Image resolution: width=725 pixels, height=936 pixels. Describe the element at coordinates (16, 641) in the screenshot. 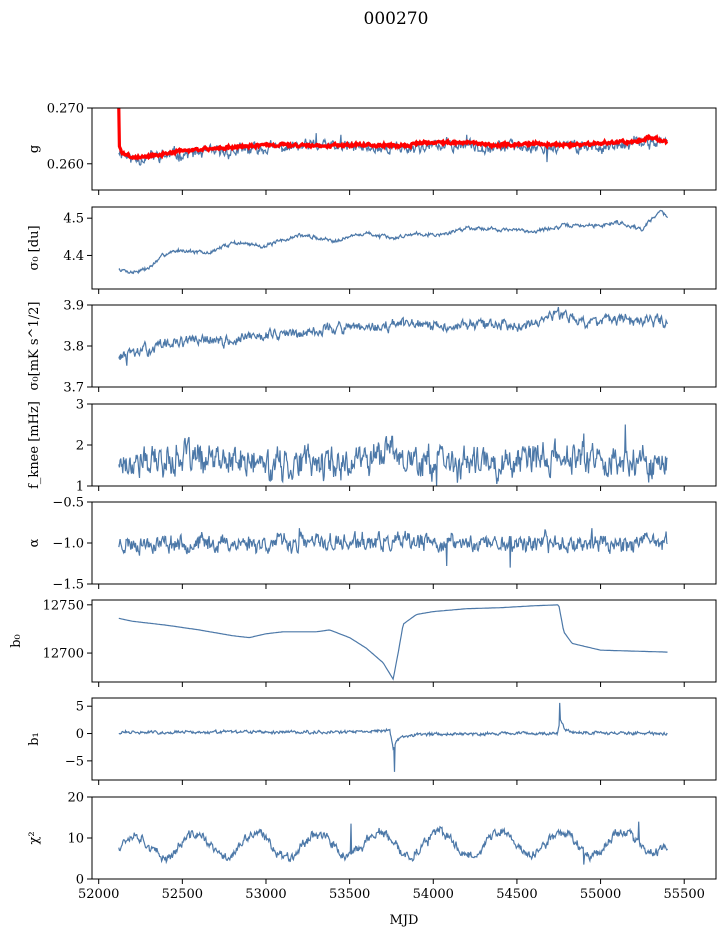

I see `y-axis-label-b0: b₀` at that location.